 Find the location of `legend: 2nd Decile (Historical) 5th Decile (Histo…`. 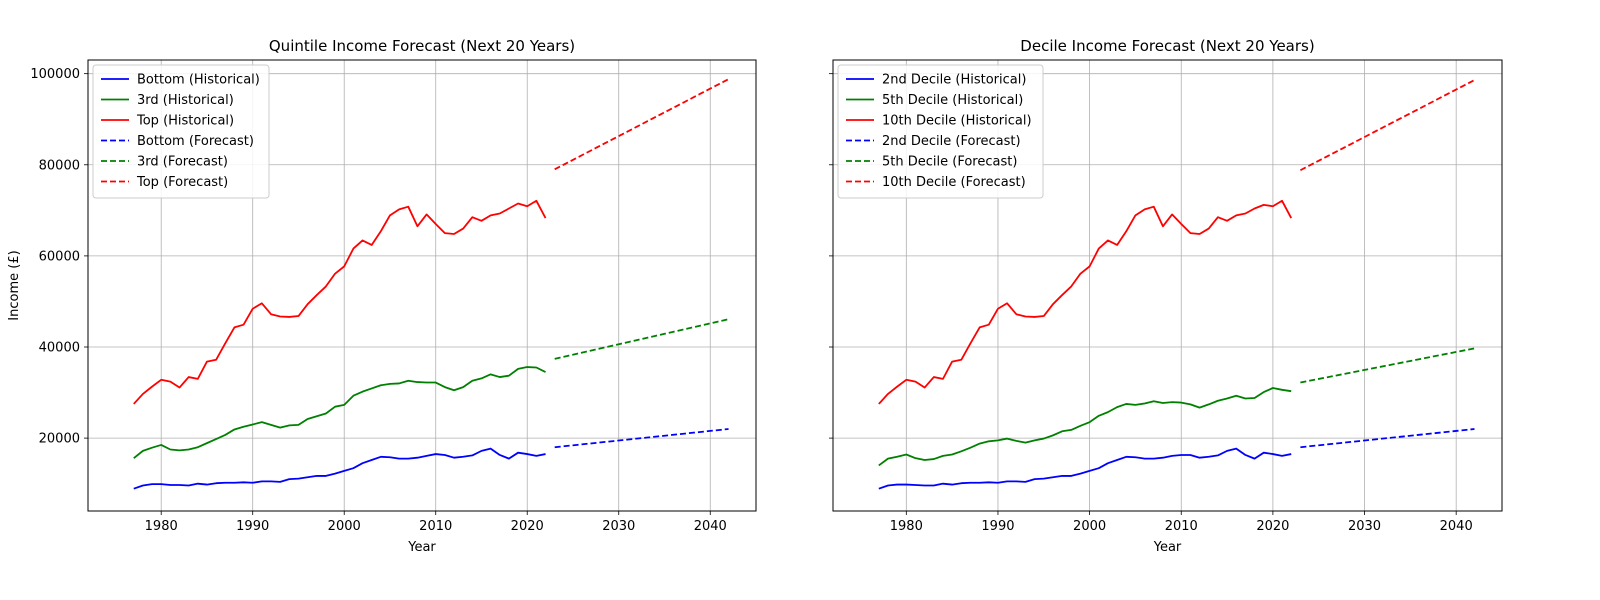

legend: 2nd Decile (Historical) 5th Decile (Histo… is located at coordinates (940, 131).